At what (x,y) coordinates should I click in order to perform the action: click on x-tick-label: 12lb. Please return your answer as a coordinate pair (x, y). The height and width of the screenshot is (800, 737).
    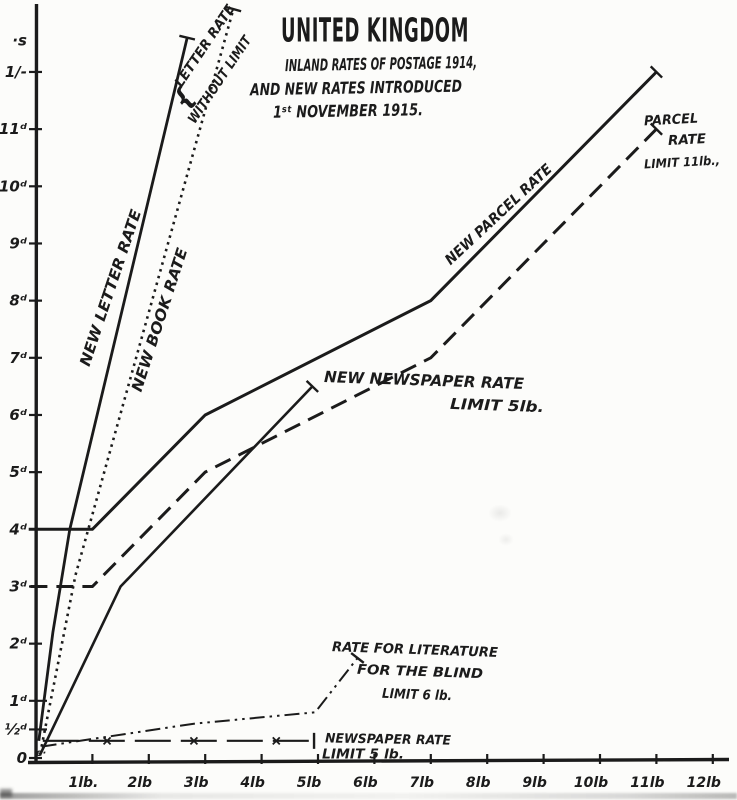
    Looking at the image, I should click on (704, 783).